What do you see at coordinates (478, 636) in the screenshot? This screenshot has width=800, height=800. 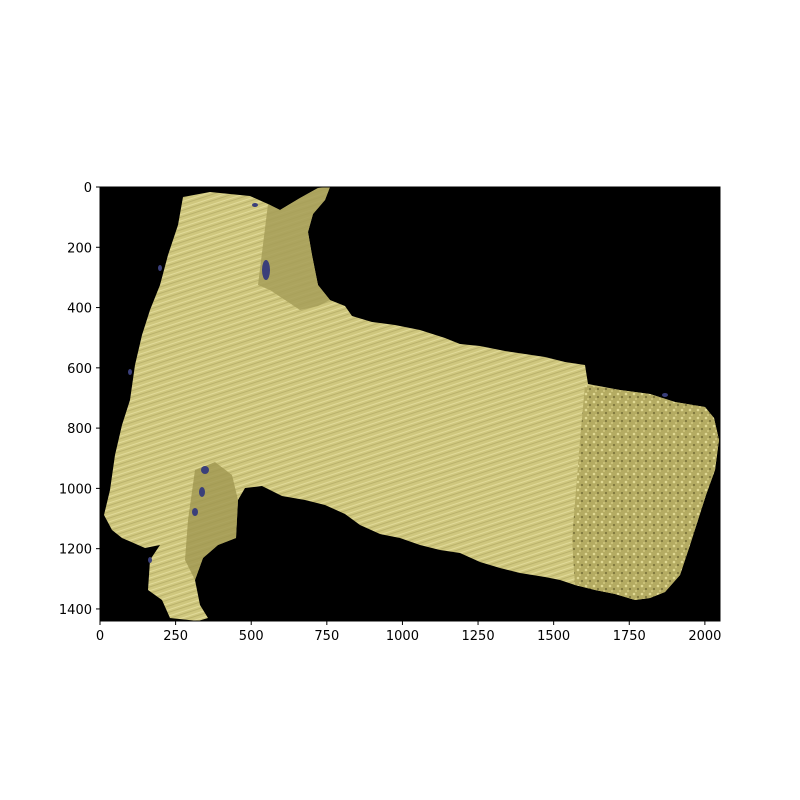 I see `x-tick-label: 1250` at bounding box center [478, 636].